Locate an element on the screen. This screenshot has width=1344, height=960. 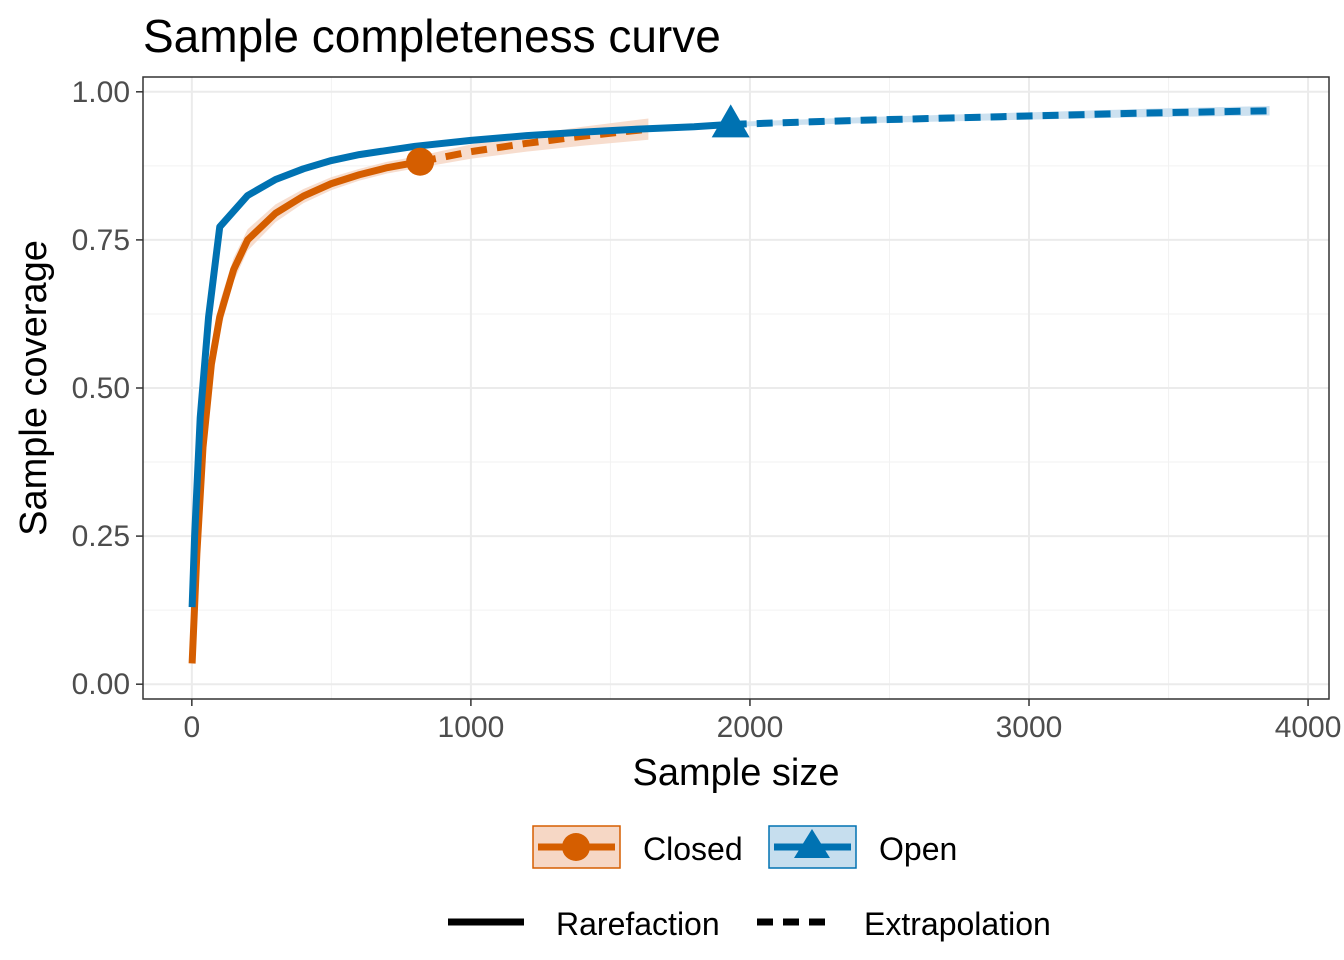
legend-extrapolation-label: Extrapolation is located at coordinates (957, 924).